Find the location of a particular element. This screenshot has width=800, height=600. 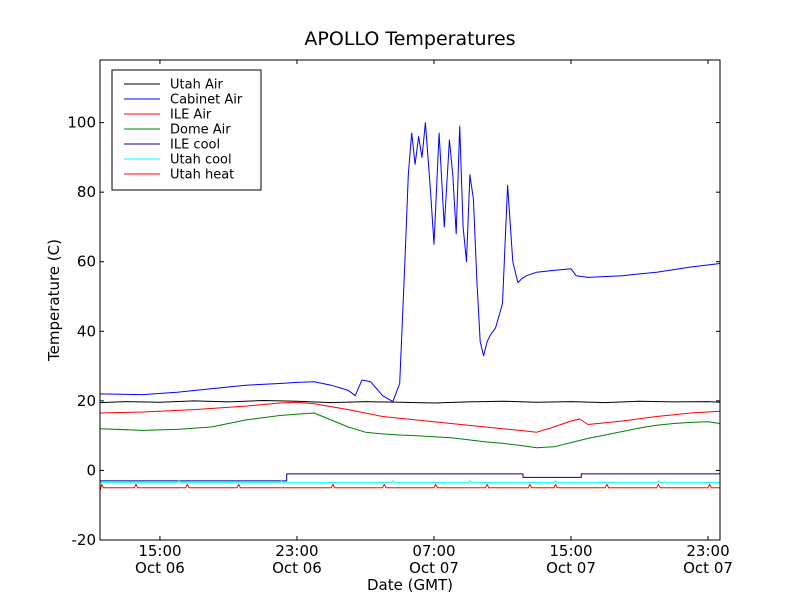

legend-label-ile-cool: ILE cool is located at coordinates (195, 145).